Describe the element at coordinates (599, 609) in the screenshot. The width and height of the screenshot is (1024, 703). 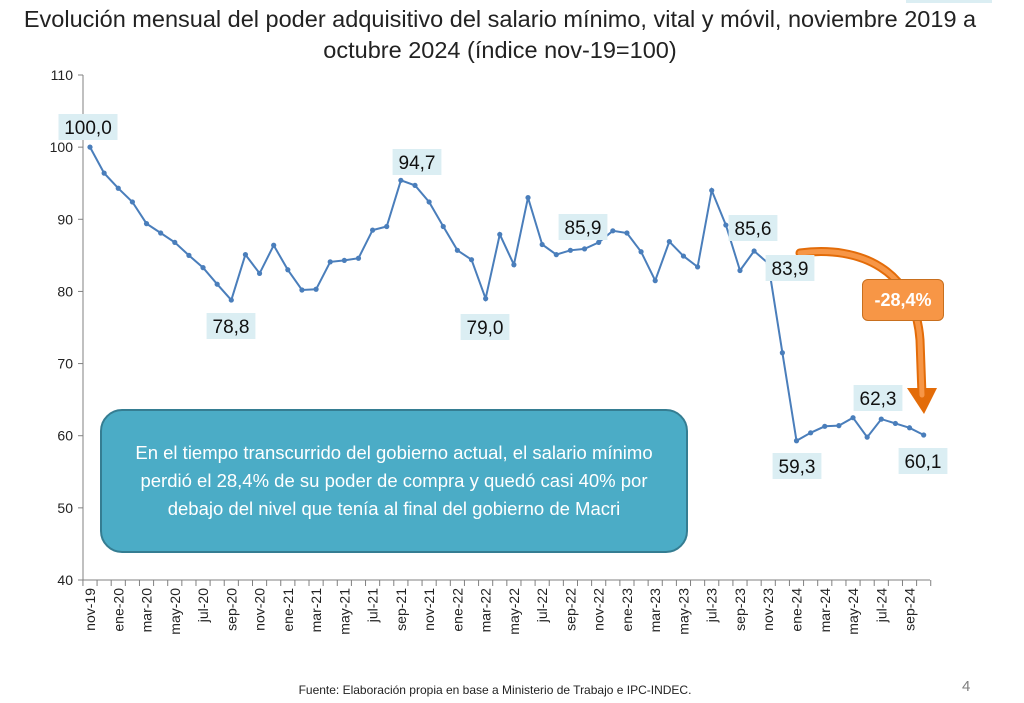
I see `x-tick-label: nov-22` at that location.